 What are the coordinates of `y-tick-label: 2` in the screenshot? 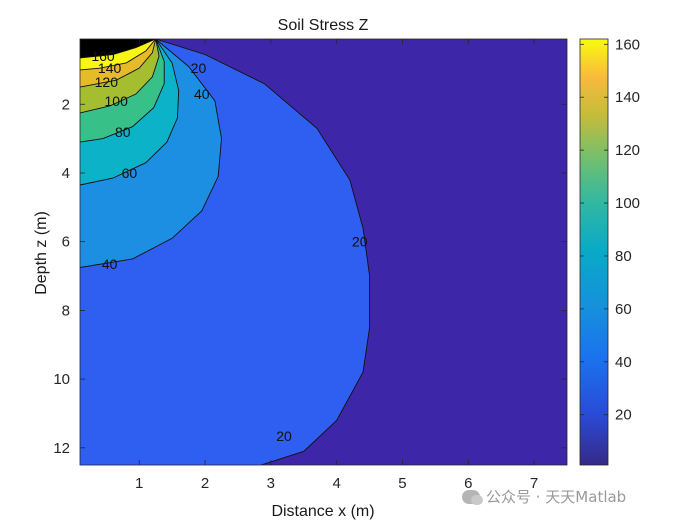 It's located at (66, 104).